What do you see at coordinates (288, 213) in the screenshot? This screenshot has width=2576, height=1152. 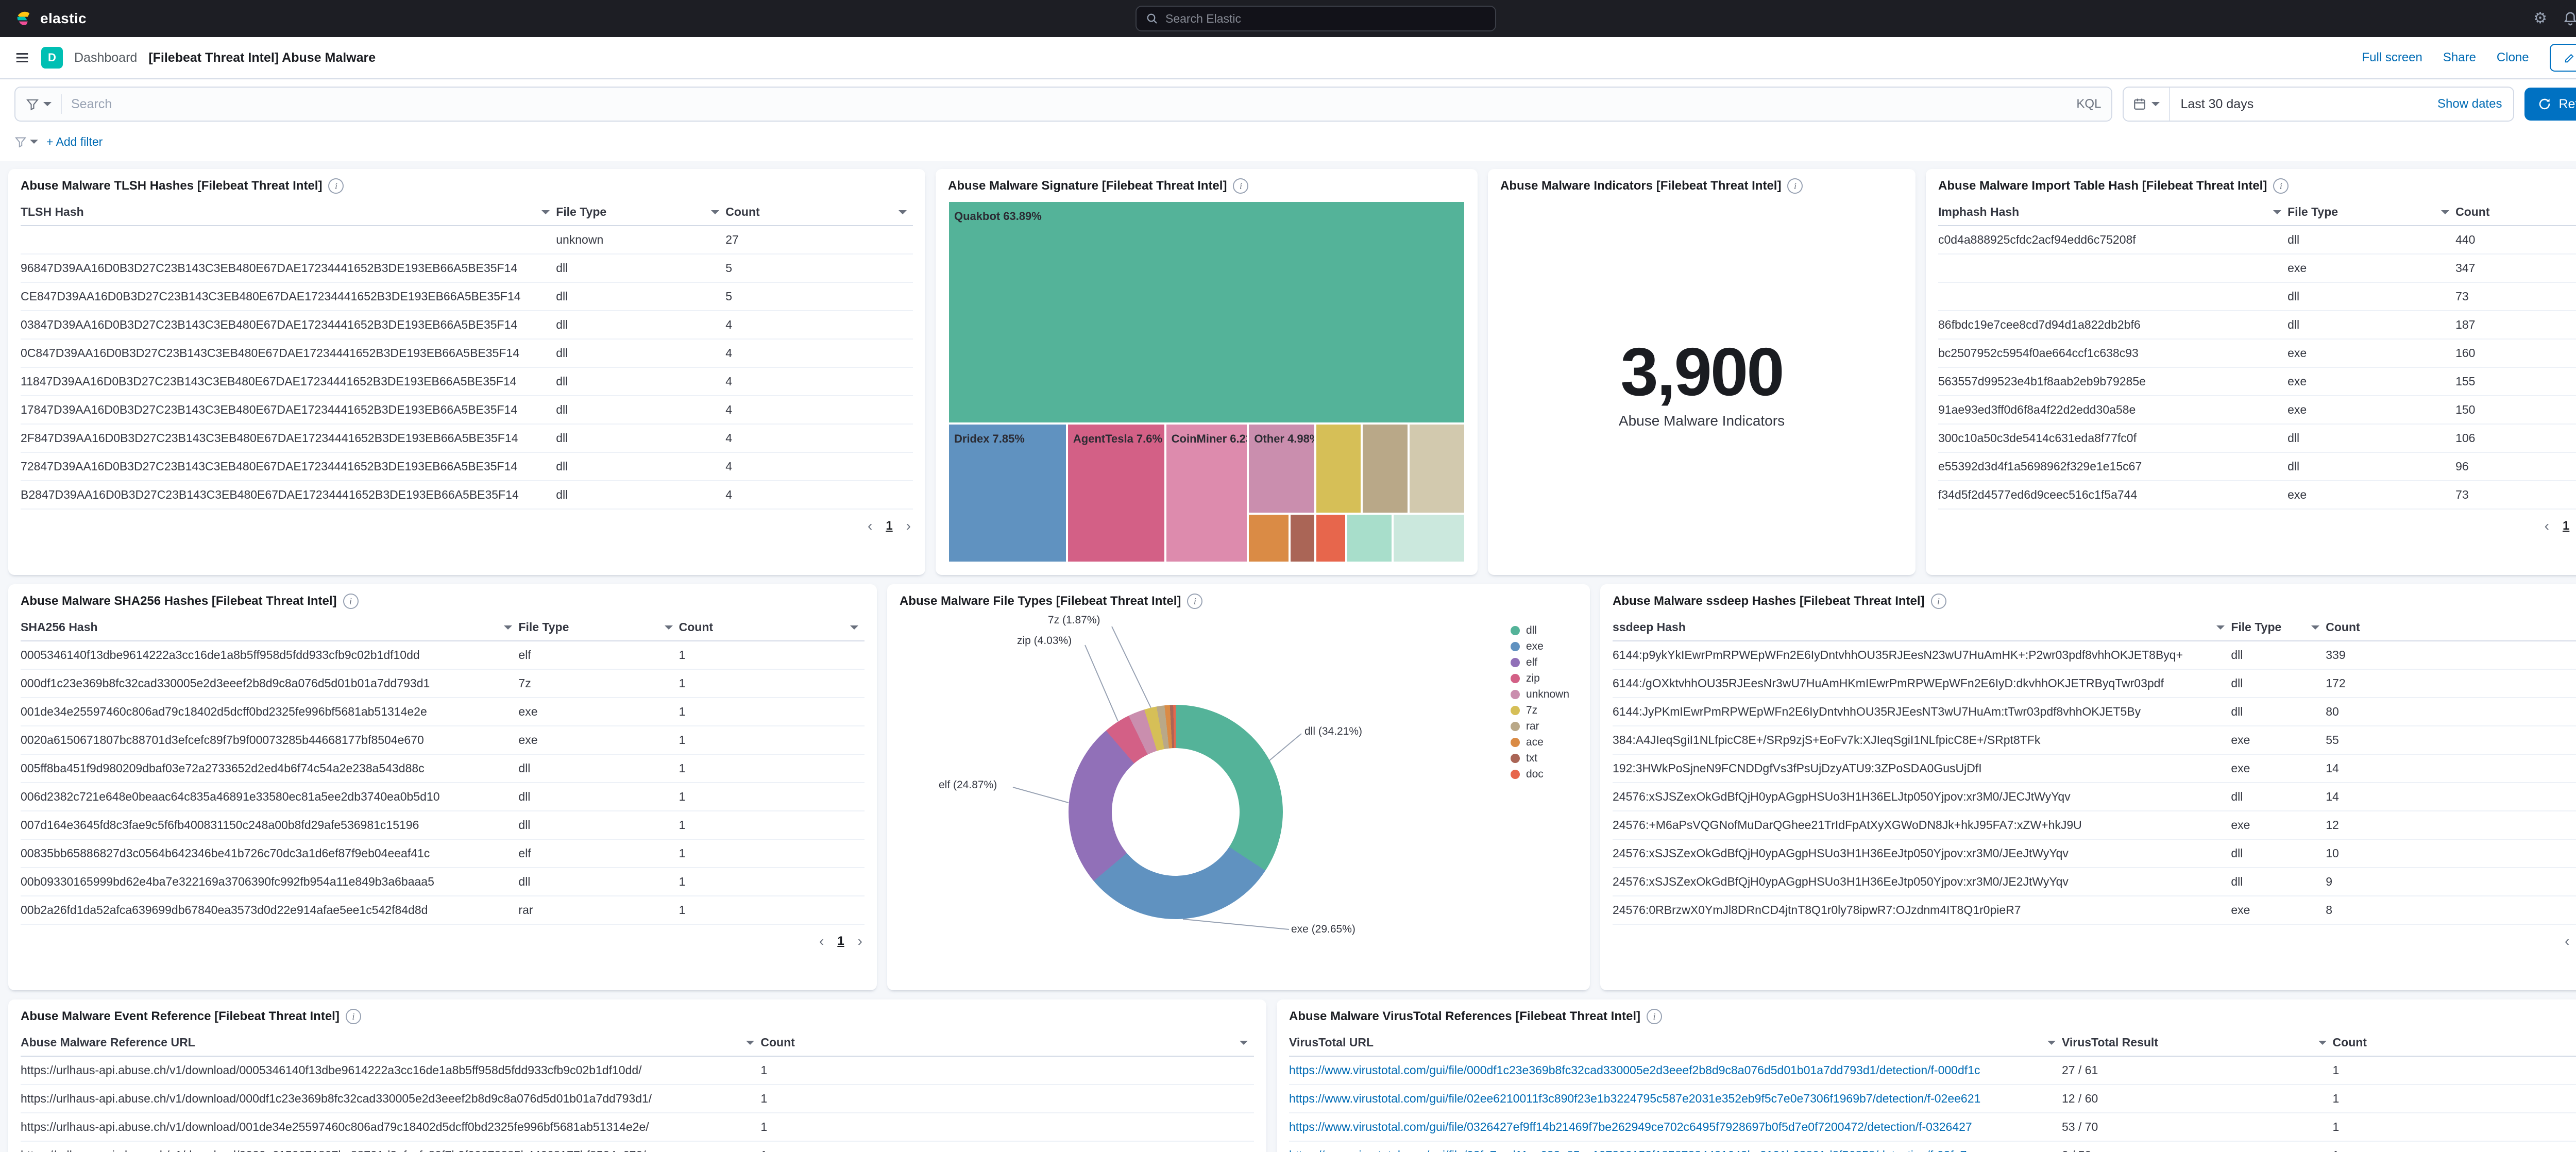 I see `column-header: TLSH Hash` at bounding box center [288, 213].